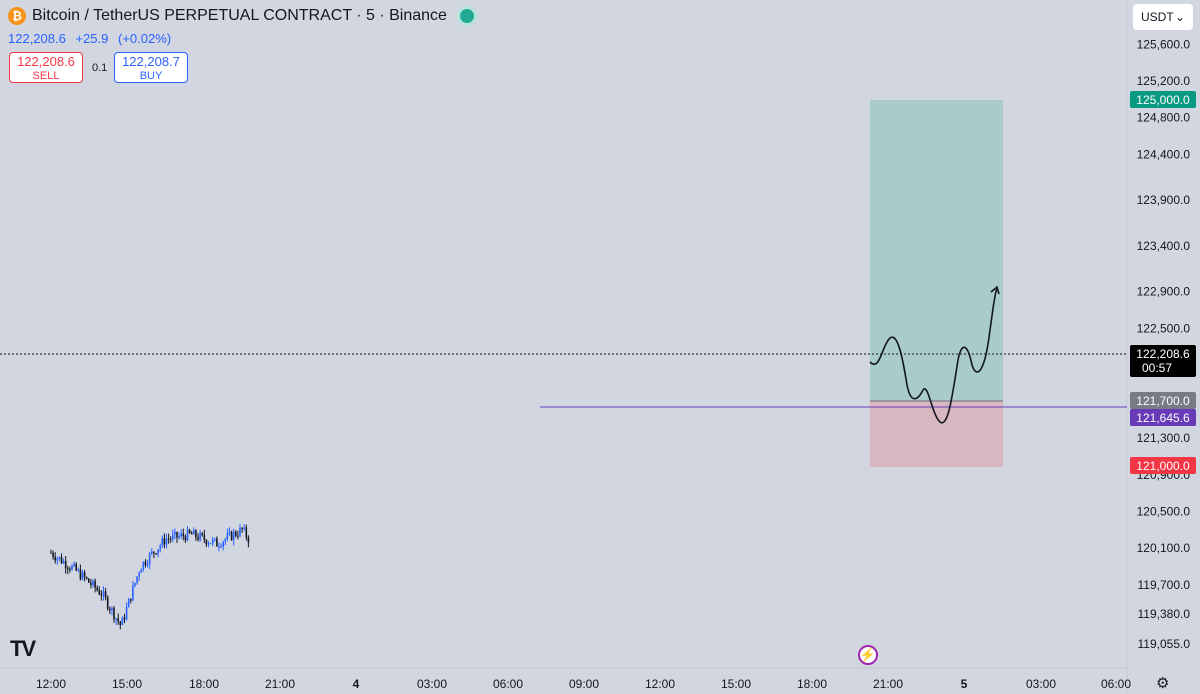 This screenshot has width=1200, height=694. What do you see at coordinates (17, 16) in the screenshot?
I see `bitcoin-icon: ₿` at bounding box center [17, 16].